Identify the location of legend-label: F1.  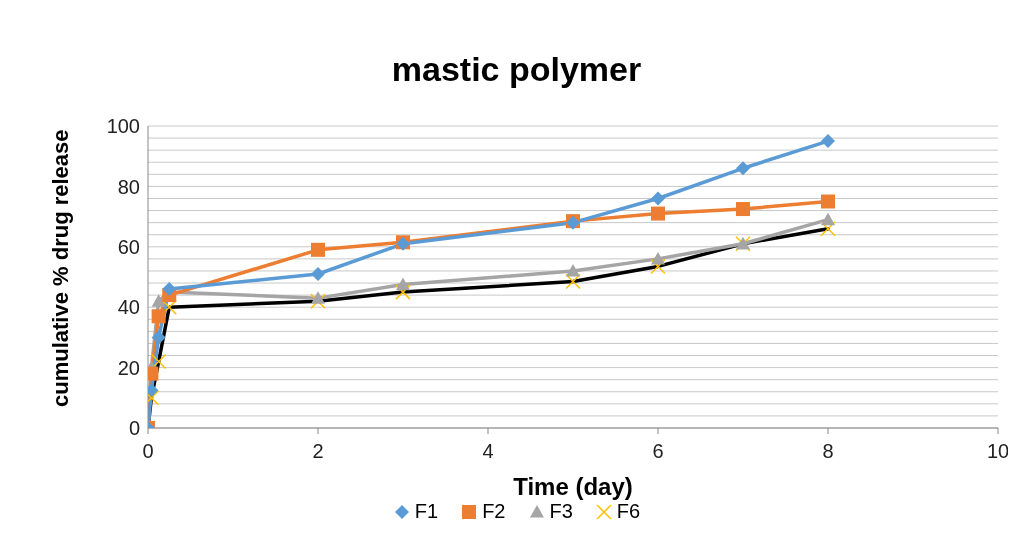
(426, 511).